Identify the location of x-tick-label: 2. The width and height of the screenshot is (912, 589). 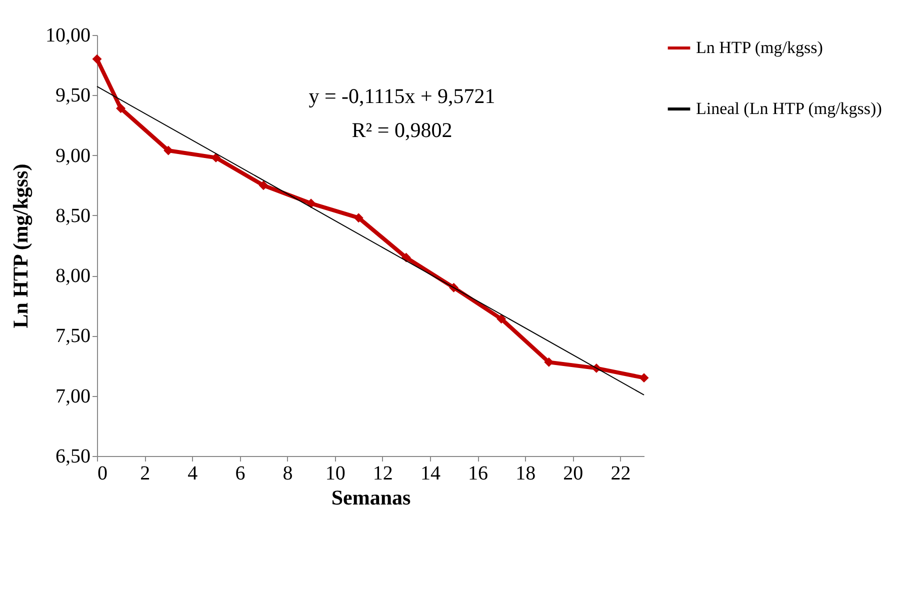
(145, 473).